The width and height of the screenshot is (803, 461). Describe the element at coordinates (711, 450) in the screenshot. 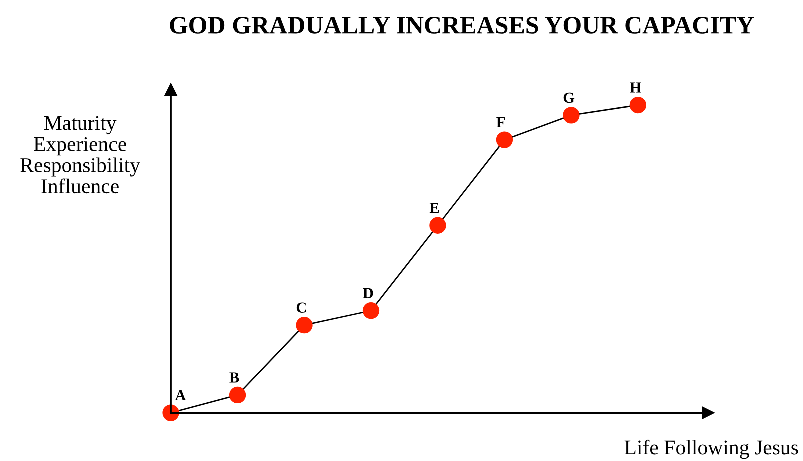

I see `x-axis-title: Life Following Jesus` at that location.